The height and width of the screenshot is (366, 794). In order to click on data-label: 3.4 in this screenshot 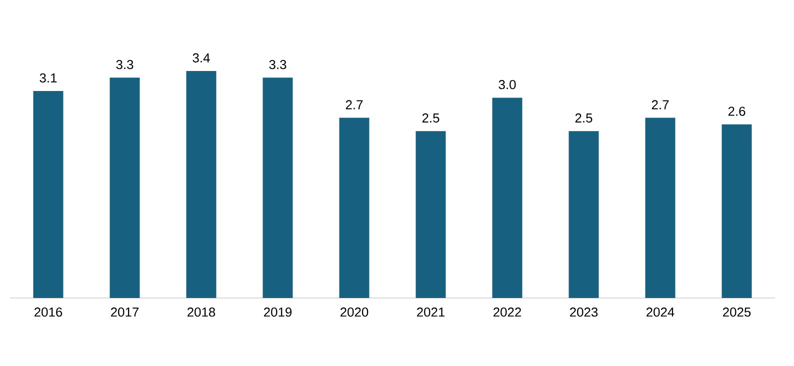, I will do `click(201, 57)`.